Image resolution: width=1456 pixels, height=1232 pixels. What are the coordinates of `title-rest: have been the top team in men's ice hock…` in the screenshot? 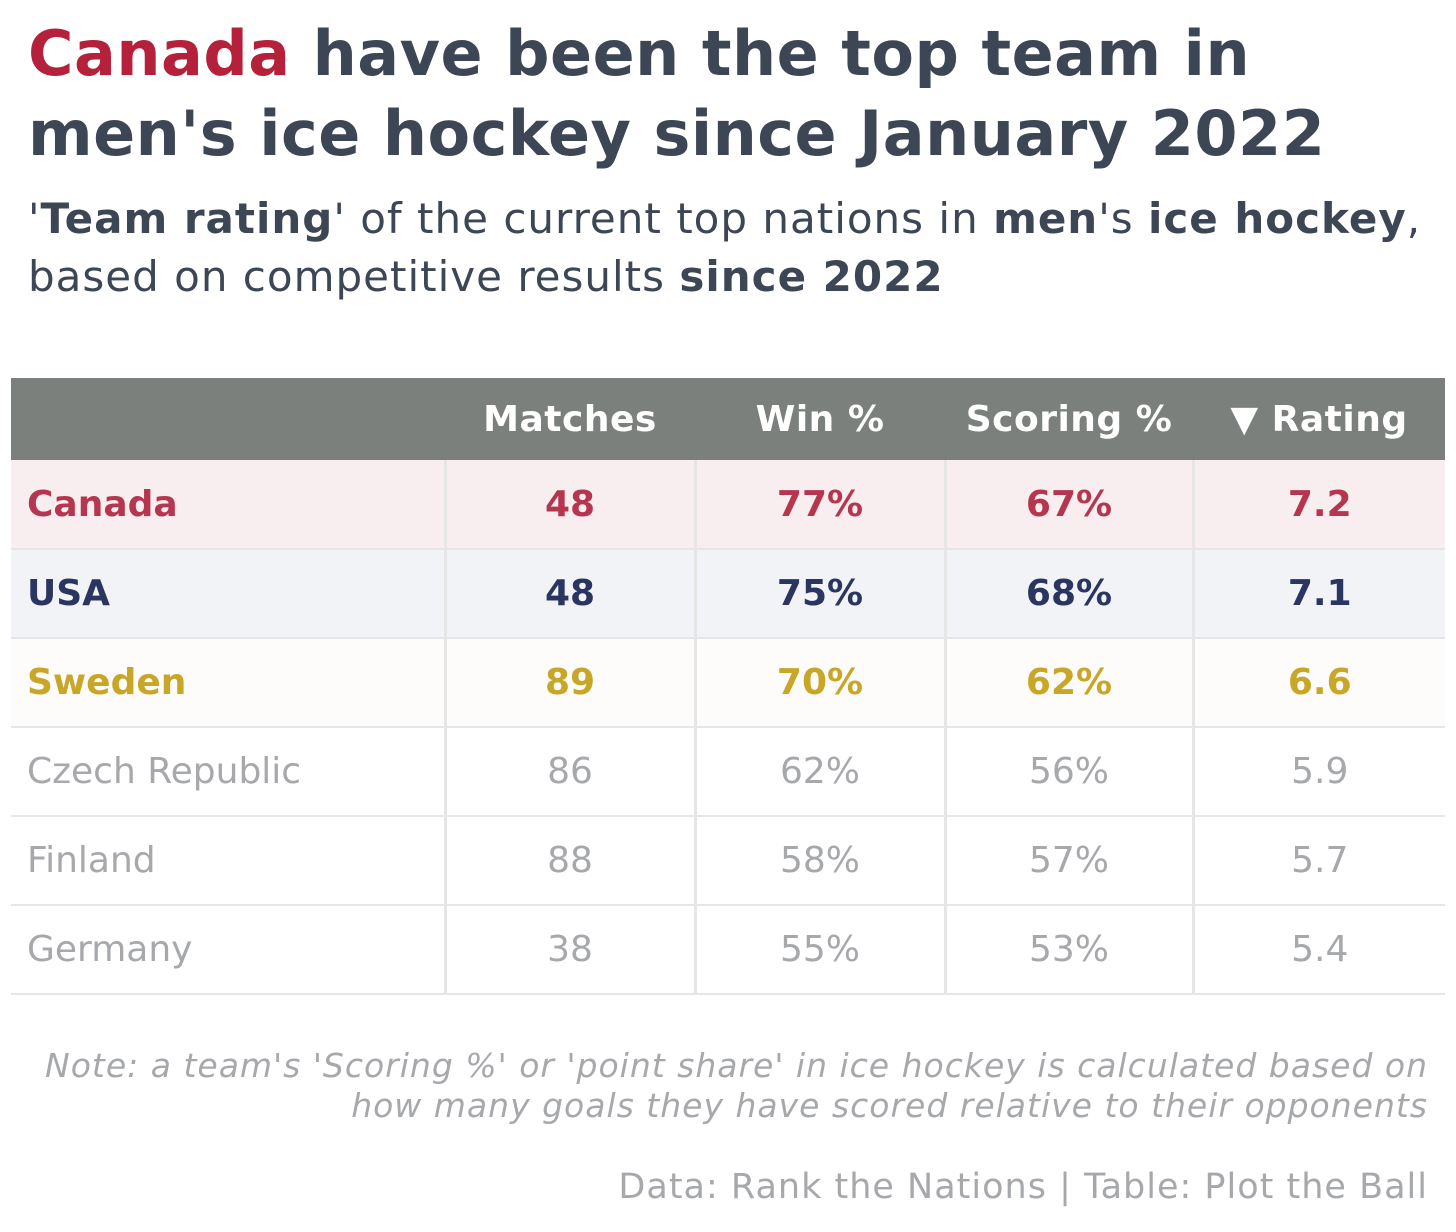 It's located at (677, 93).